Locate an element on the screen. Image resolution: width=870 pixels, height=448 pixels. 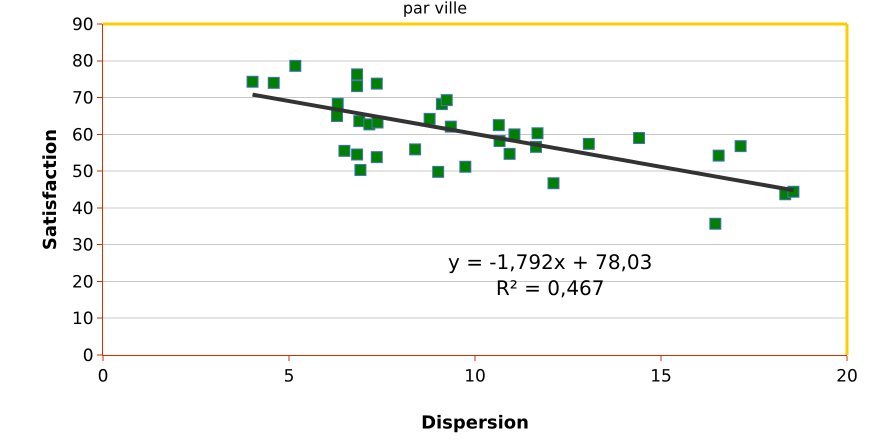
y-tick-label: 50 is located at coordinates (83, 172).